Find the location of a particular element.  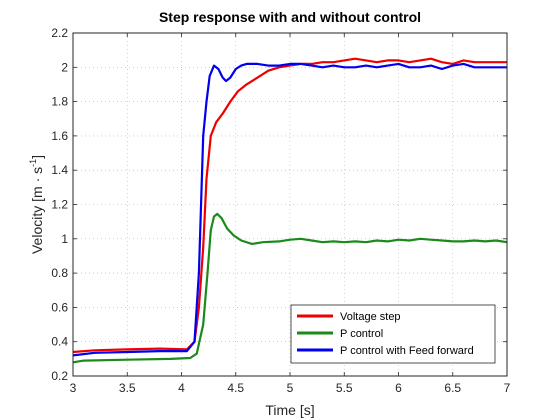

x-tick-label: 5 is located at coordinates (290, 388).